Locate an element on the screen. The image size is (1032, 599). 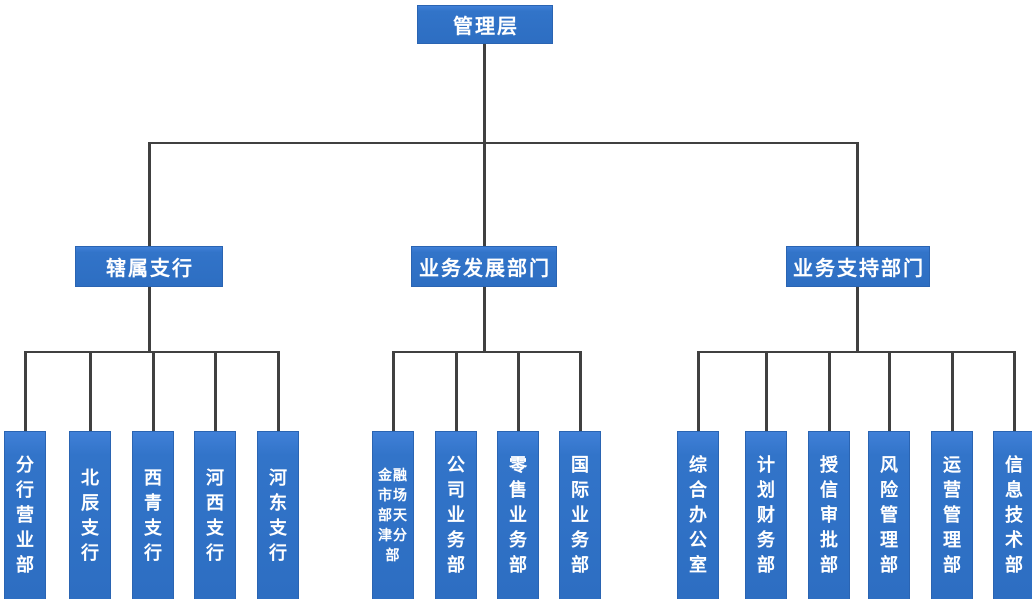
node-planning-finance-dept: 计划财务部 is located at coordinates (766, 515).